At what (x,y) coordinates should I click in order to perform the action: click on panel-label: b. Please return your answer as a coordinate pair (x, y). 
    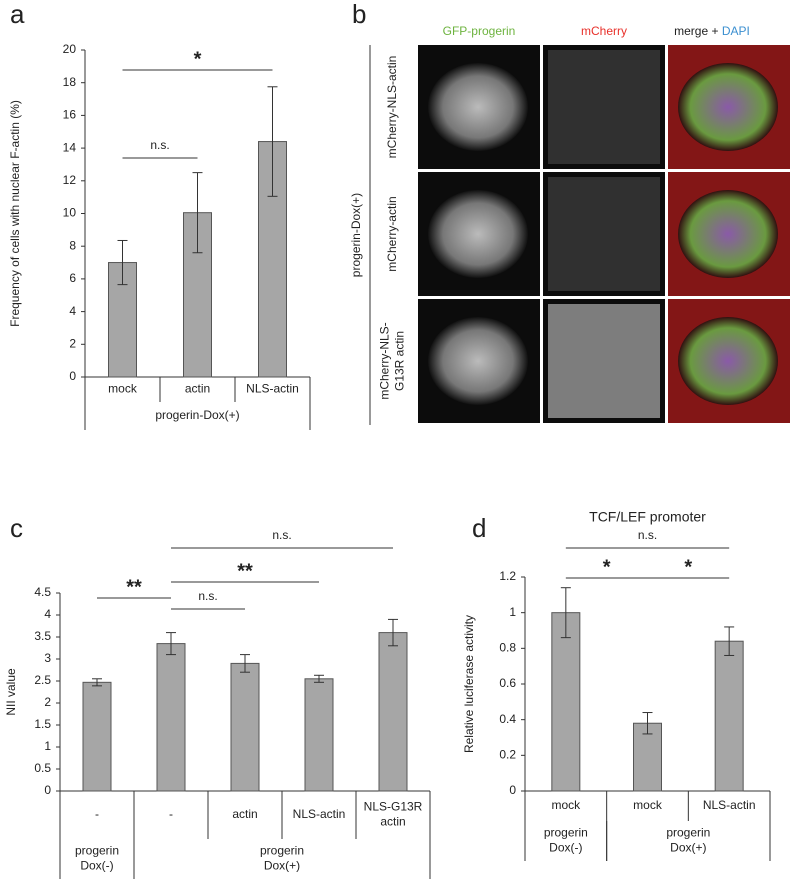
    Looking at the image, I should click on (359, 14).